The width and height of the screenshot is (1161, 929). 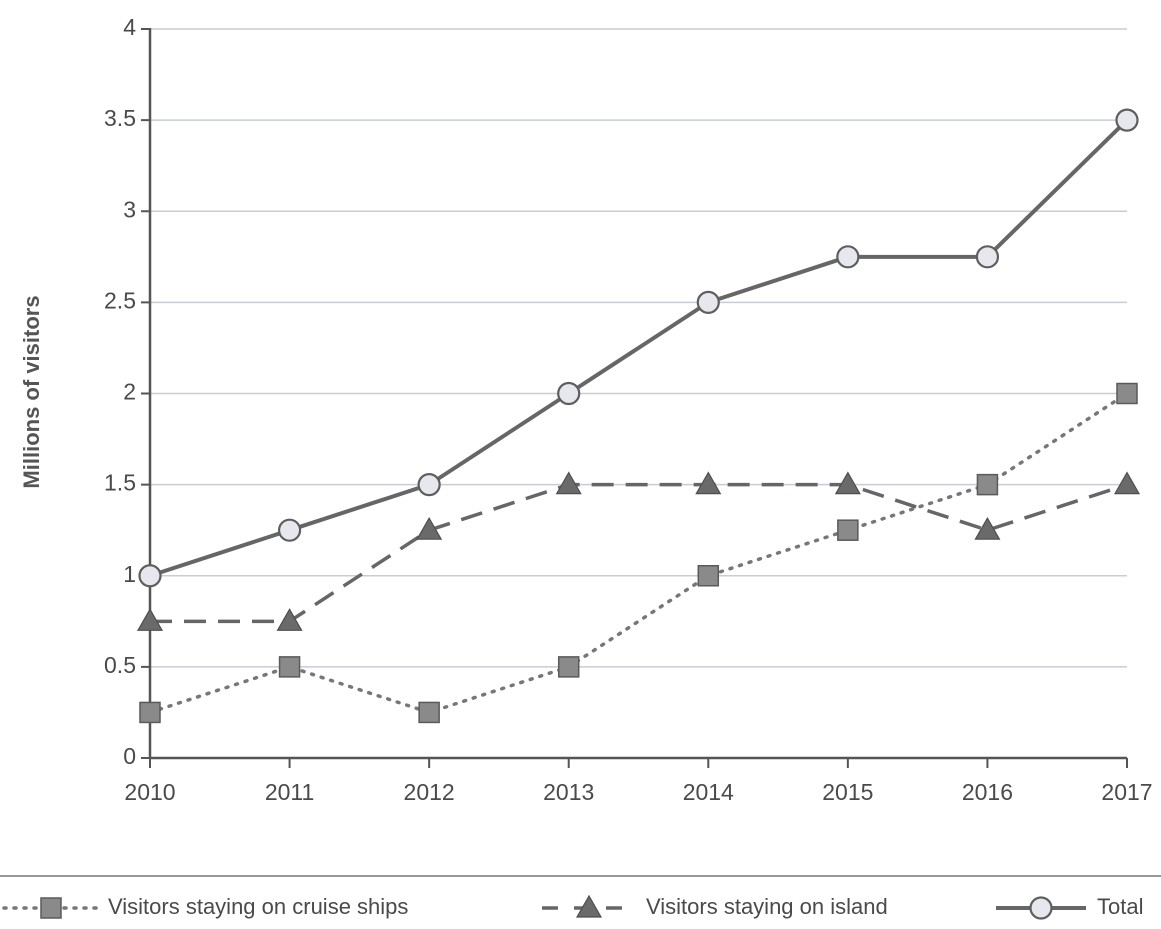 What do you see at coordinates (568, 792) in the screenshot?
I see `x-tick-label: 2013` at bounding box center [568, 792].